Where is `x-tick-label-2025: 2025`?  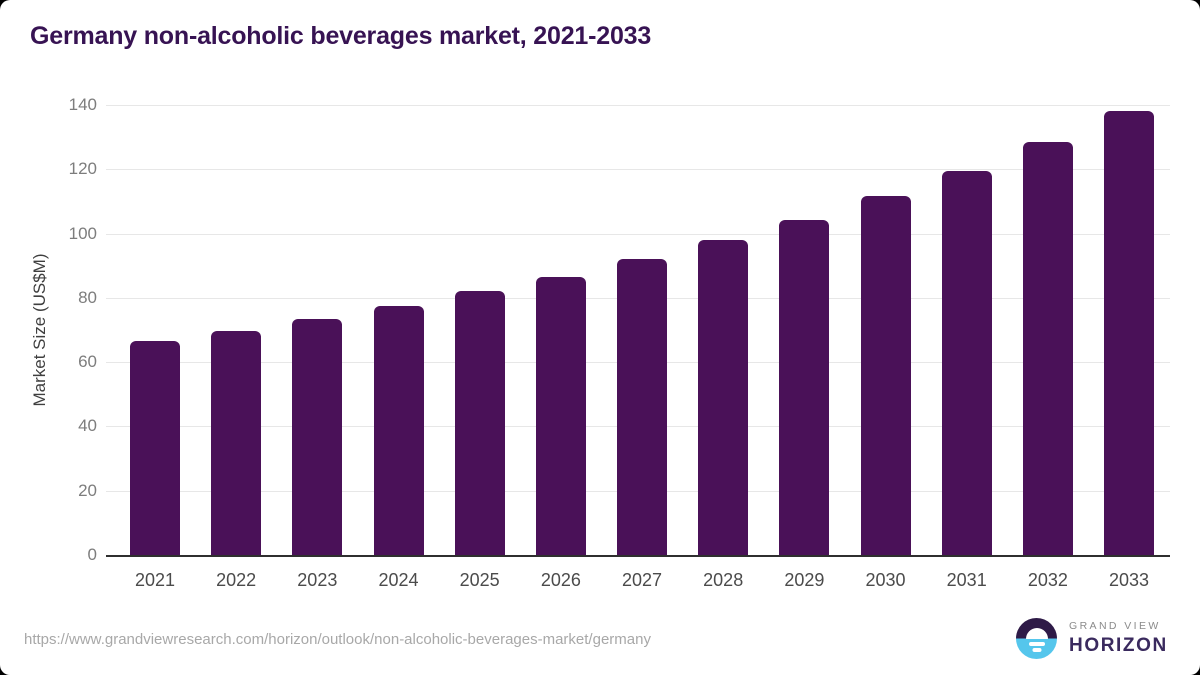
x-tick-label-2025: 2025 is located at coordinates (479, 580).